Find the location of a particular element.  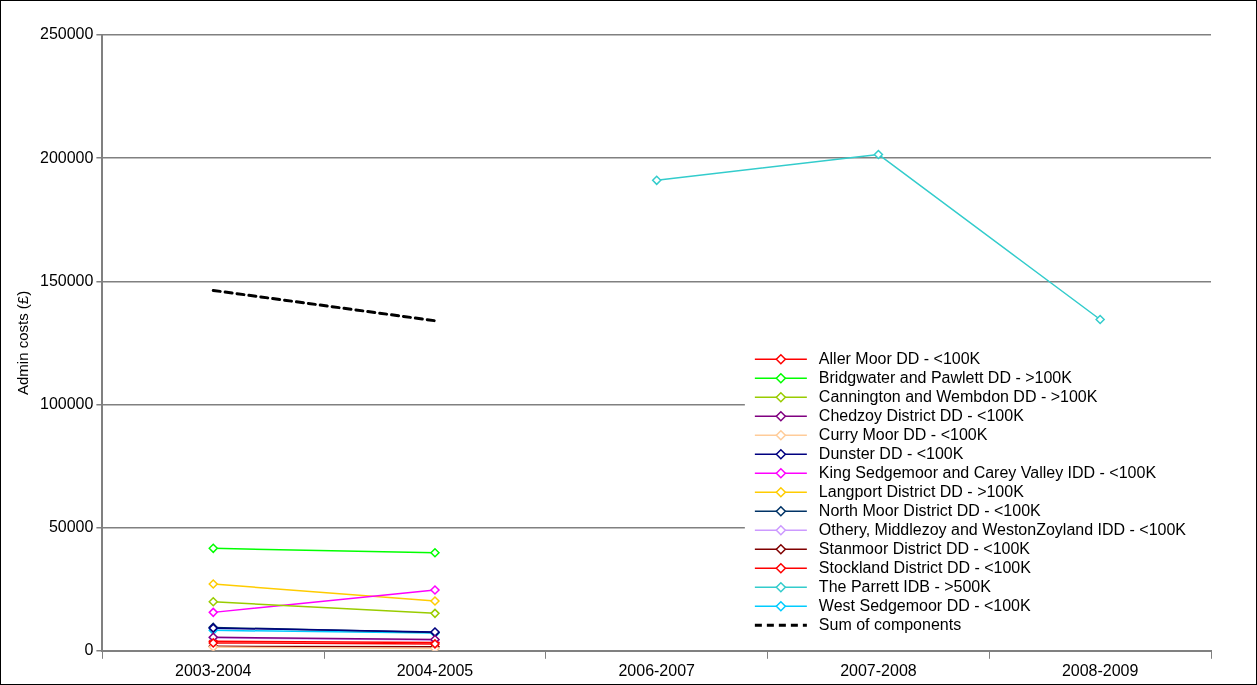

legend-label: King Sedgemoor and Carey Valley IDD - <100K is located at coordinates (987, 472).